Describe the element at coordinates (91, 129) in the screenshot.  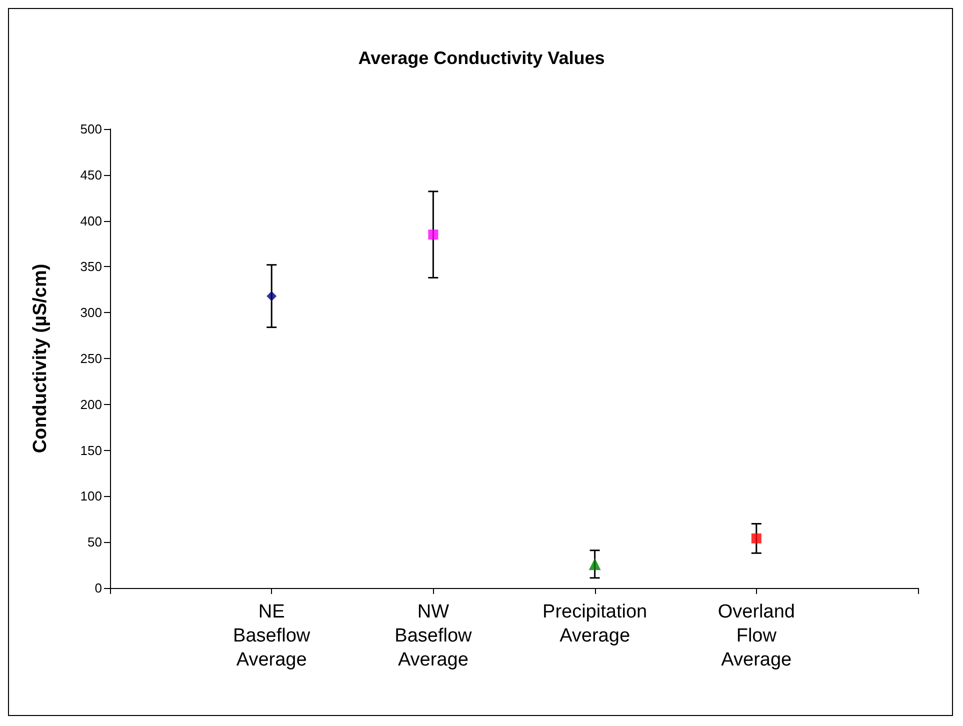
I see `y-tick-label: 500` at that location.